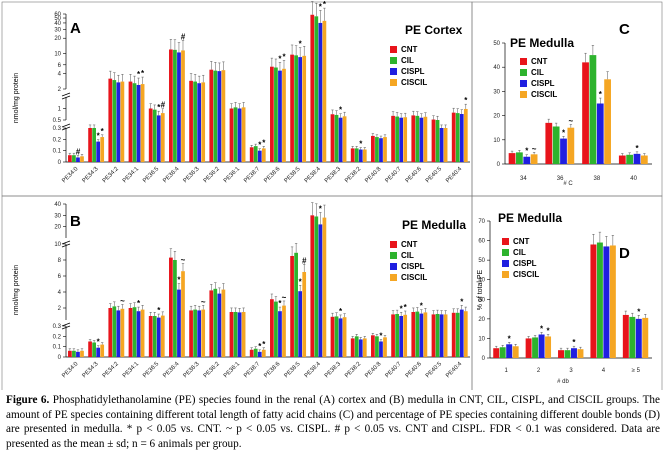 The width and height of the screenshot is (664, 467). What do you see at coordinates (624, 29) in the screenshot?
I see `panel-c-label: C` at bounding box center [624, 29].